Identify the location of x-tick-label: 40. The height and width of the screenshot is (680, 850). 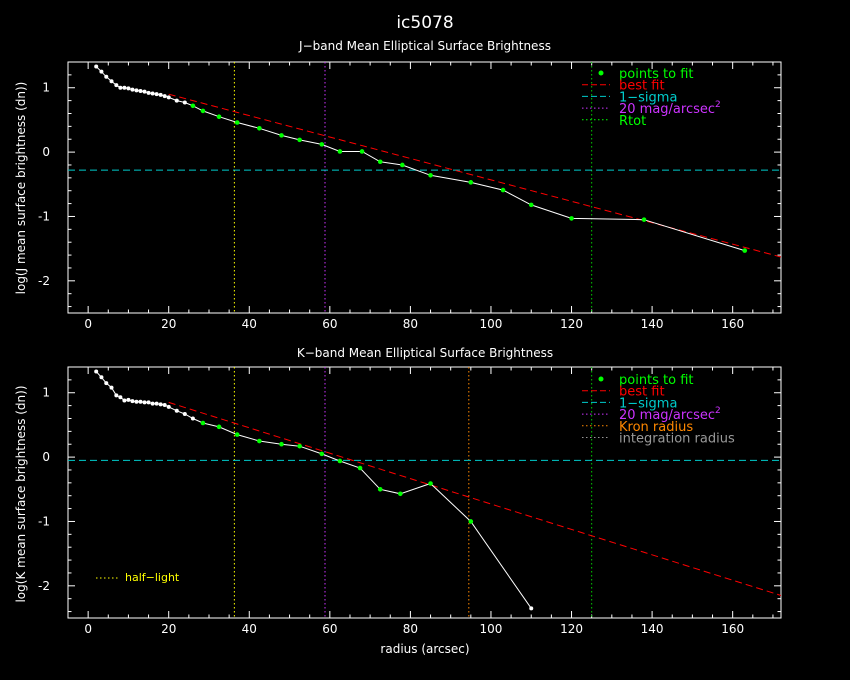
(249, 629).